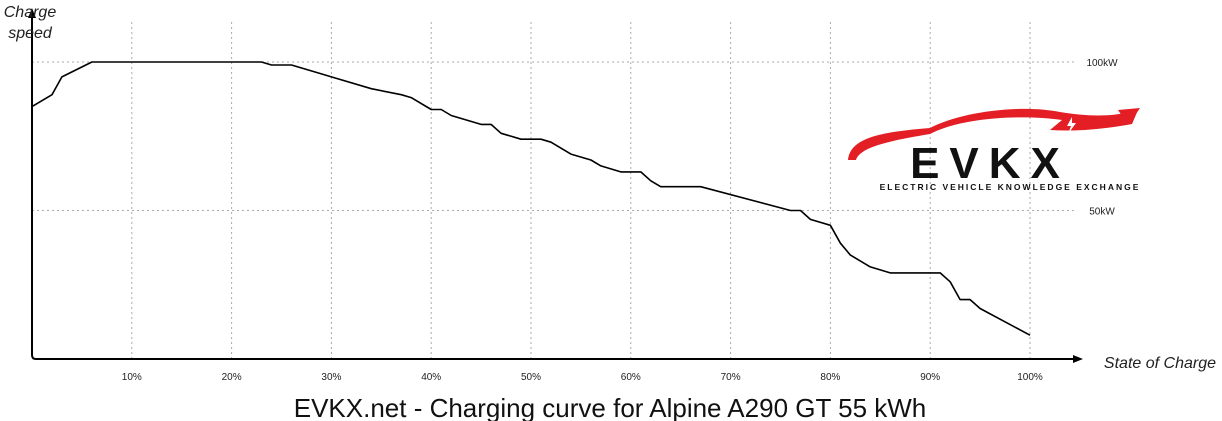 This screenshot has height=421, width=1222. Describe the element at coordinates (731, 377) in the screenshot. I see `x-tick-label: 70%` at that location.